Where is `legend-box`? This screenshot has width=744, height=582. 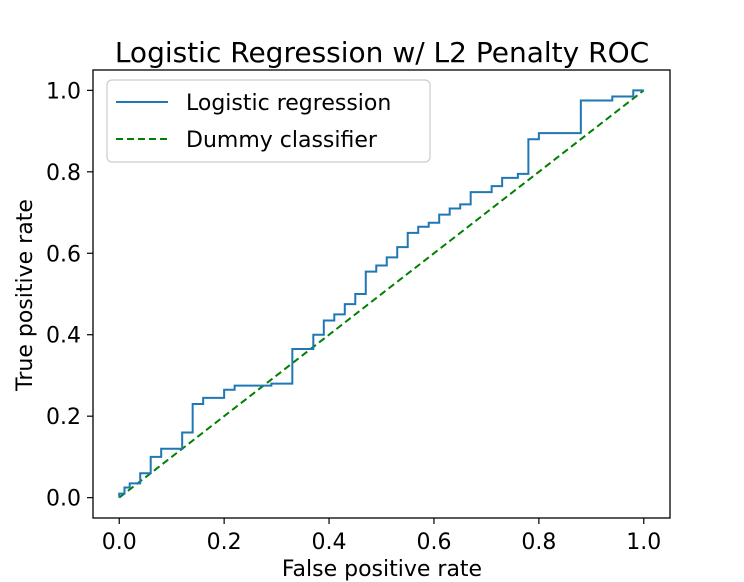 legend-box is located at coordinates (268, 121).